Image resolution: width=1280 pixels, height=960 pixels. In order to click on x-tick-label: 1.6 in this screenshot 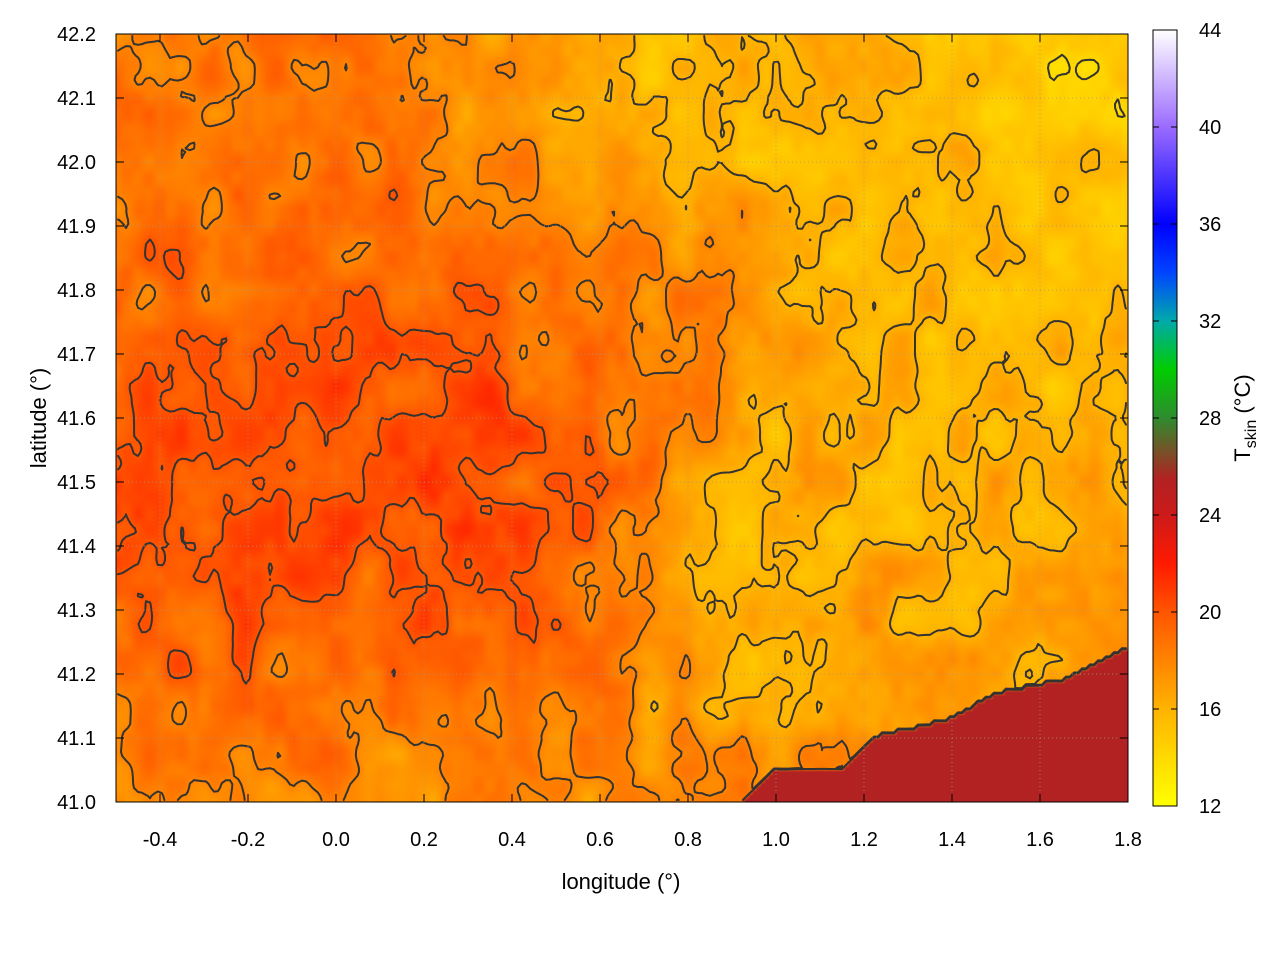, I will do `click(1040, 840)`.